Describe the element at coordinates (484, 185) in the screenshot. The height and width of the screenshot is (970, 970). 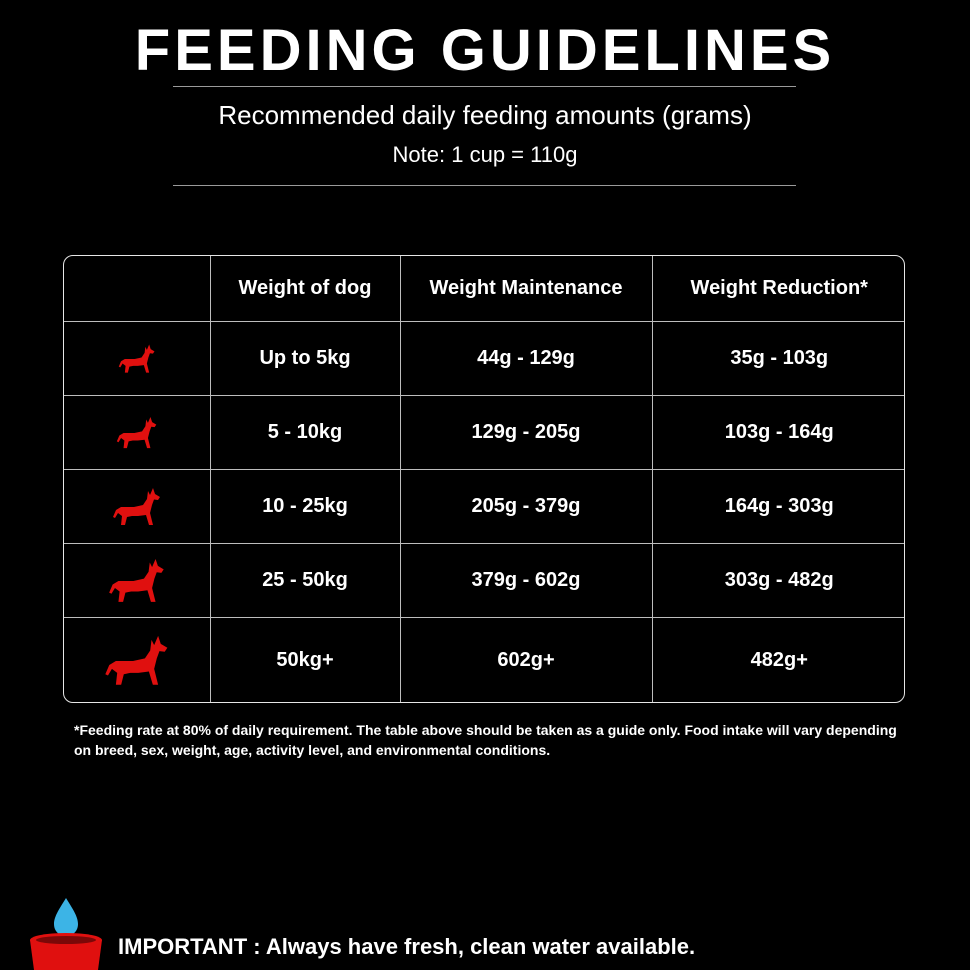
I see `header-divider` at that location.